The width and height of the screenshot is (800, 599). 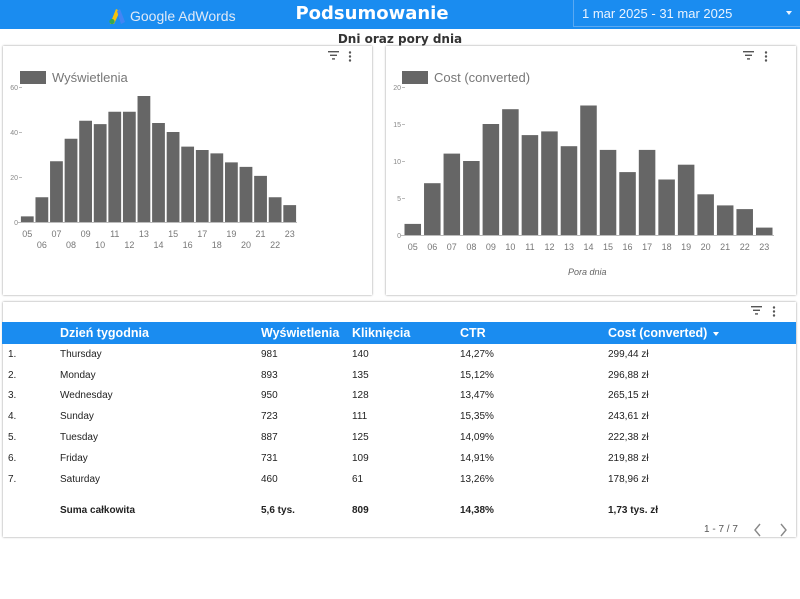 What do you see at coordinates (14, 133) in the screenshot?
I see `y-tick-label: 40` at bounding box center [14, 133].